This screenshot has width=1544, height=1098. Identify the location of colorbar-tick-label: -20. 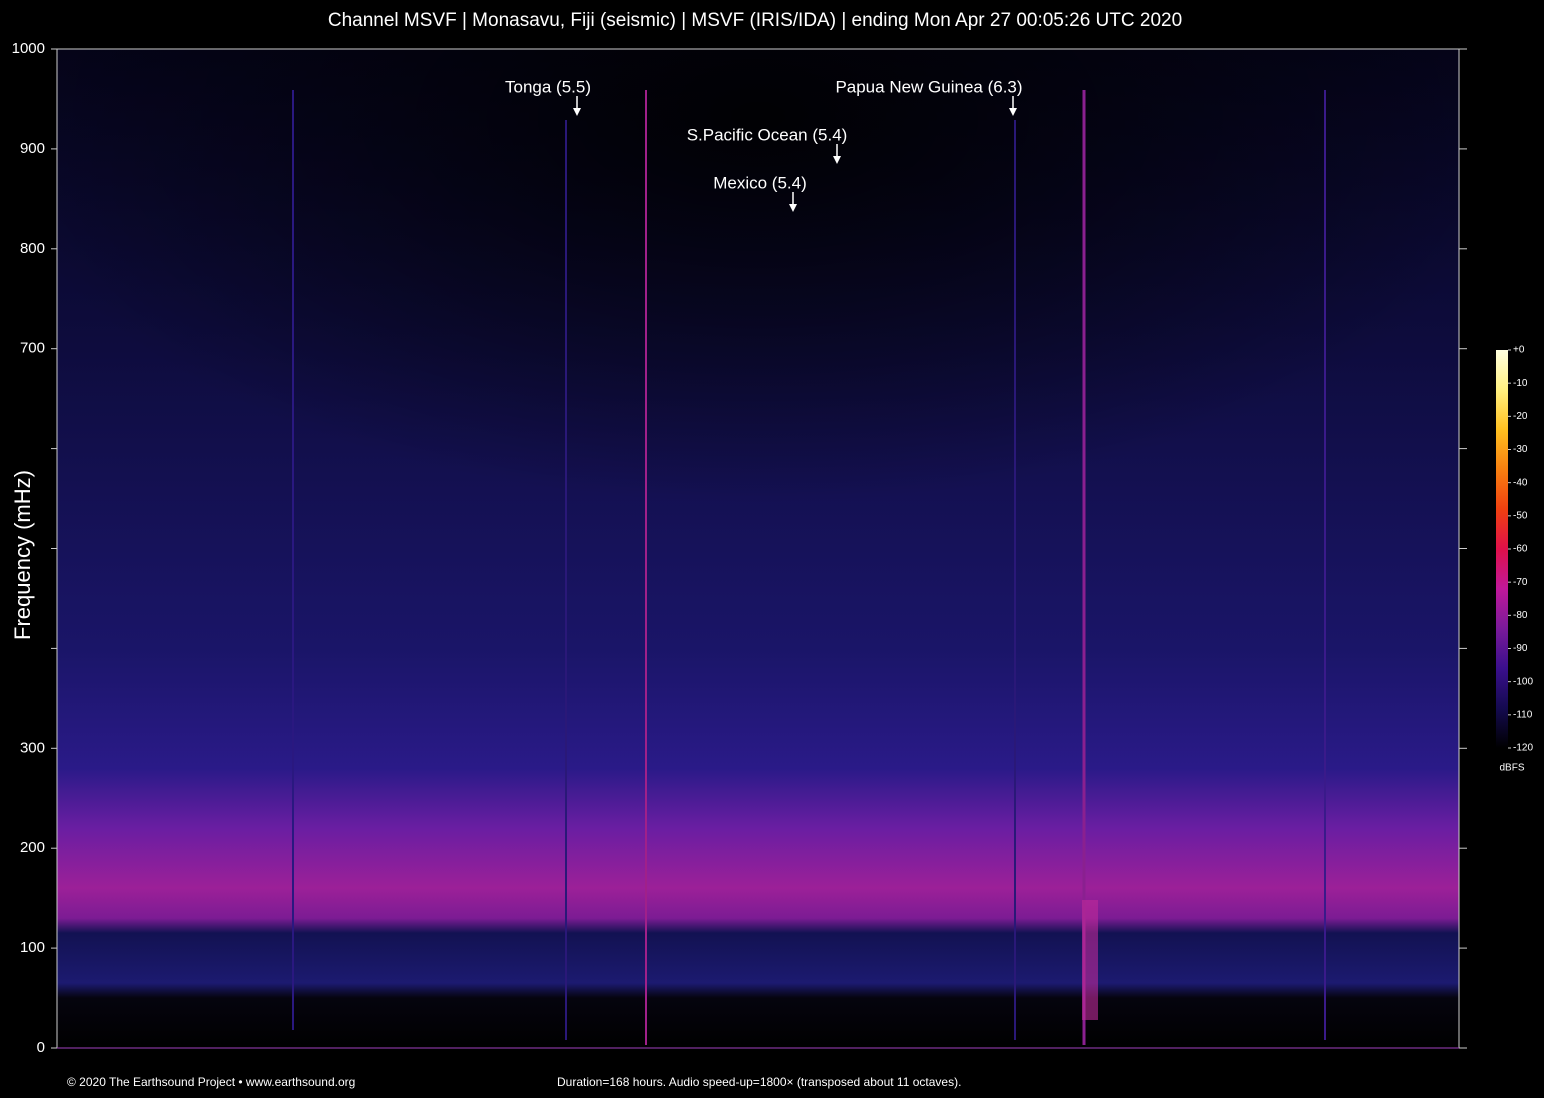
(1520, 416).